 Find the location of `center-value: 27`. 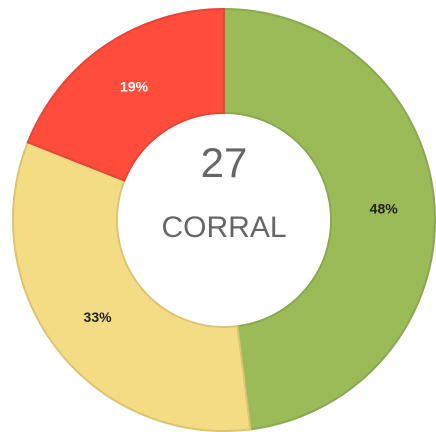

center-value: 27 is located at coordinates (224, 162).